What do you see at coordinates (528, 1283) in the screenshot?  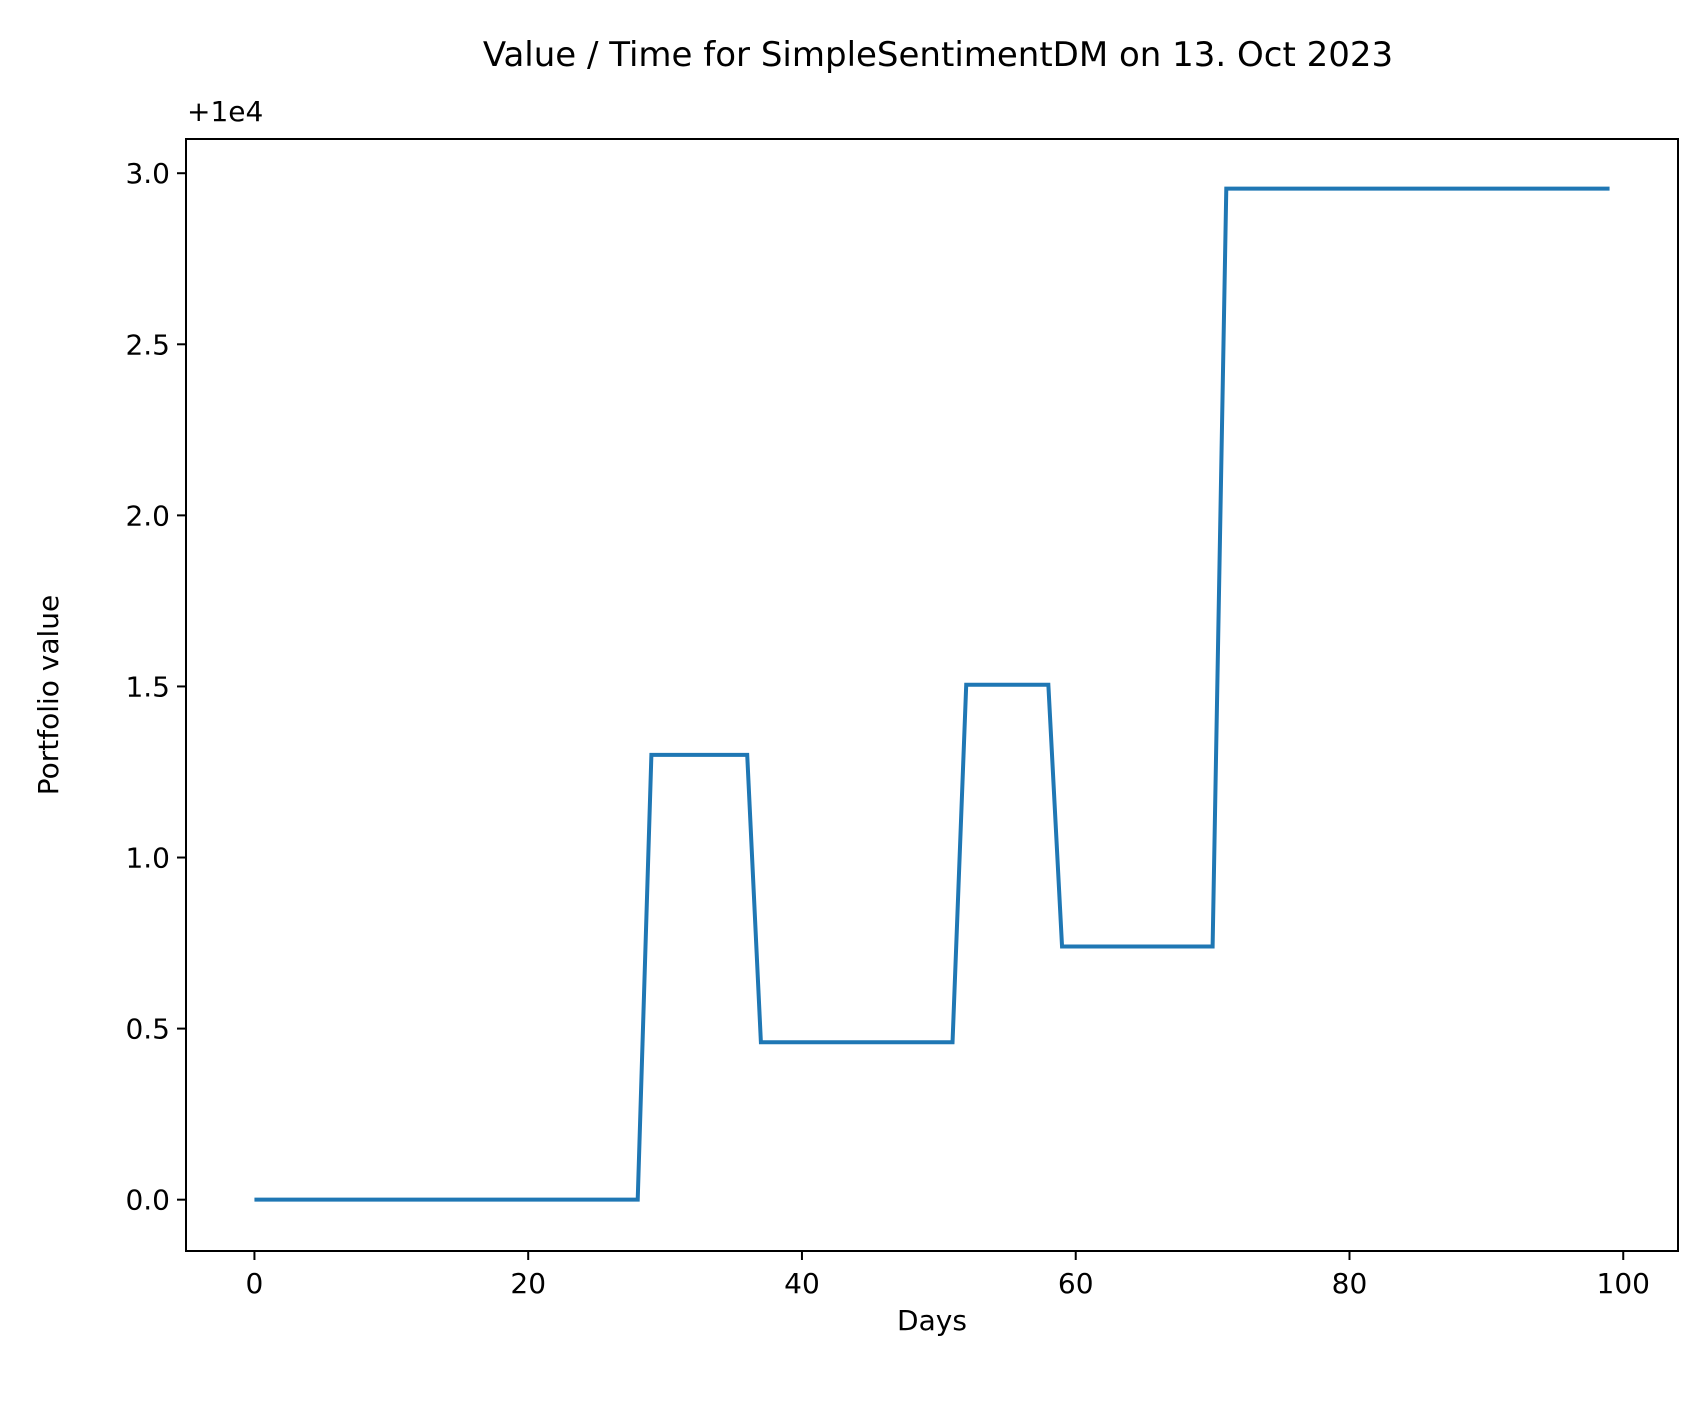 I see `x-tick-label: 20` at bounding box center [528, 1283].